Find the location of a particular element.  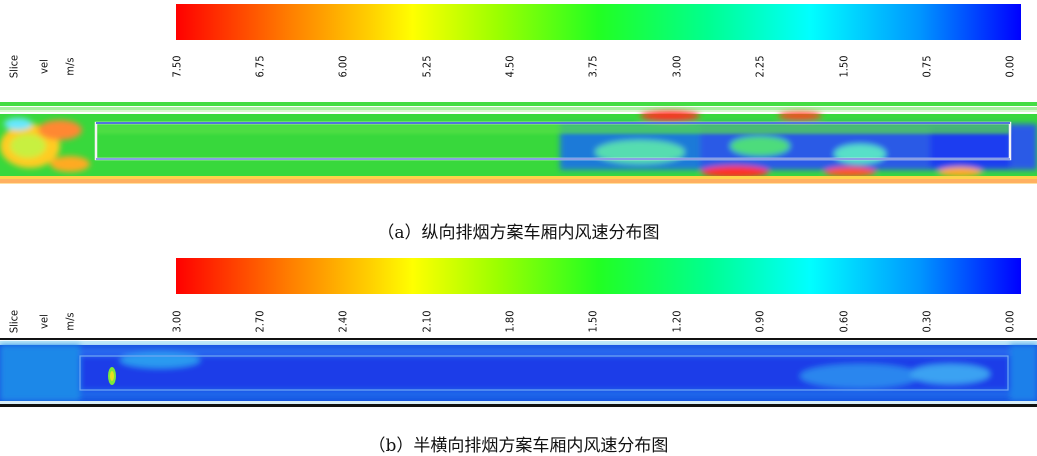

tick-label: 0.30 is located at coordinates (927, 321).